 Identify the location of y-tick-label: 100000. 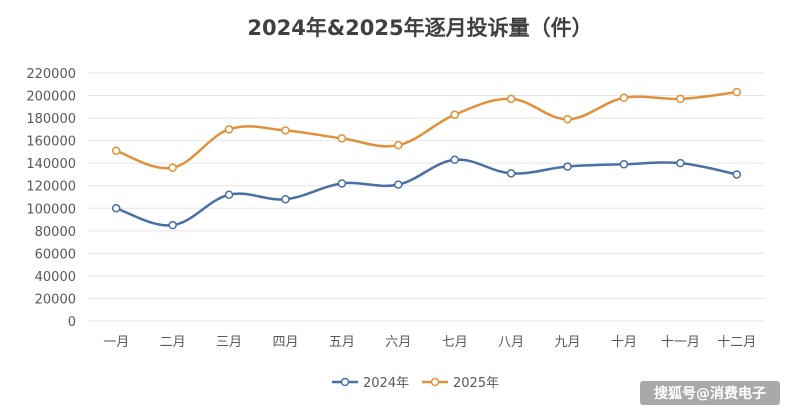
(51, 209).